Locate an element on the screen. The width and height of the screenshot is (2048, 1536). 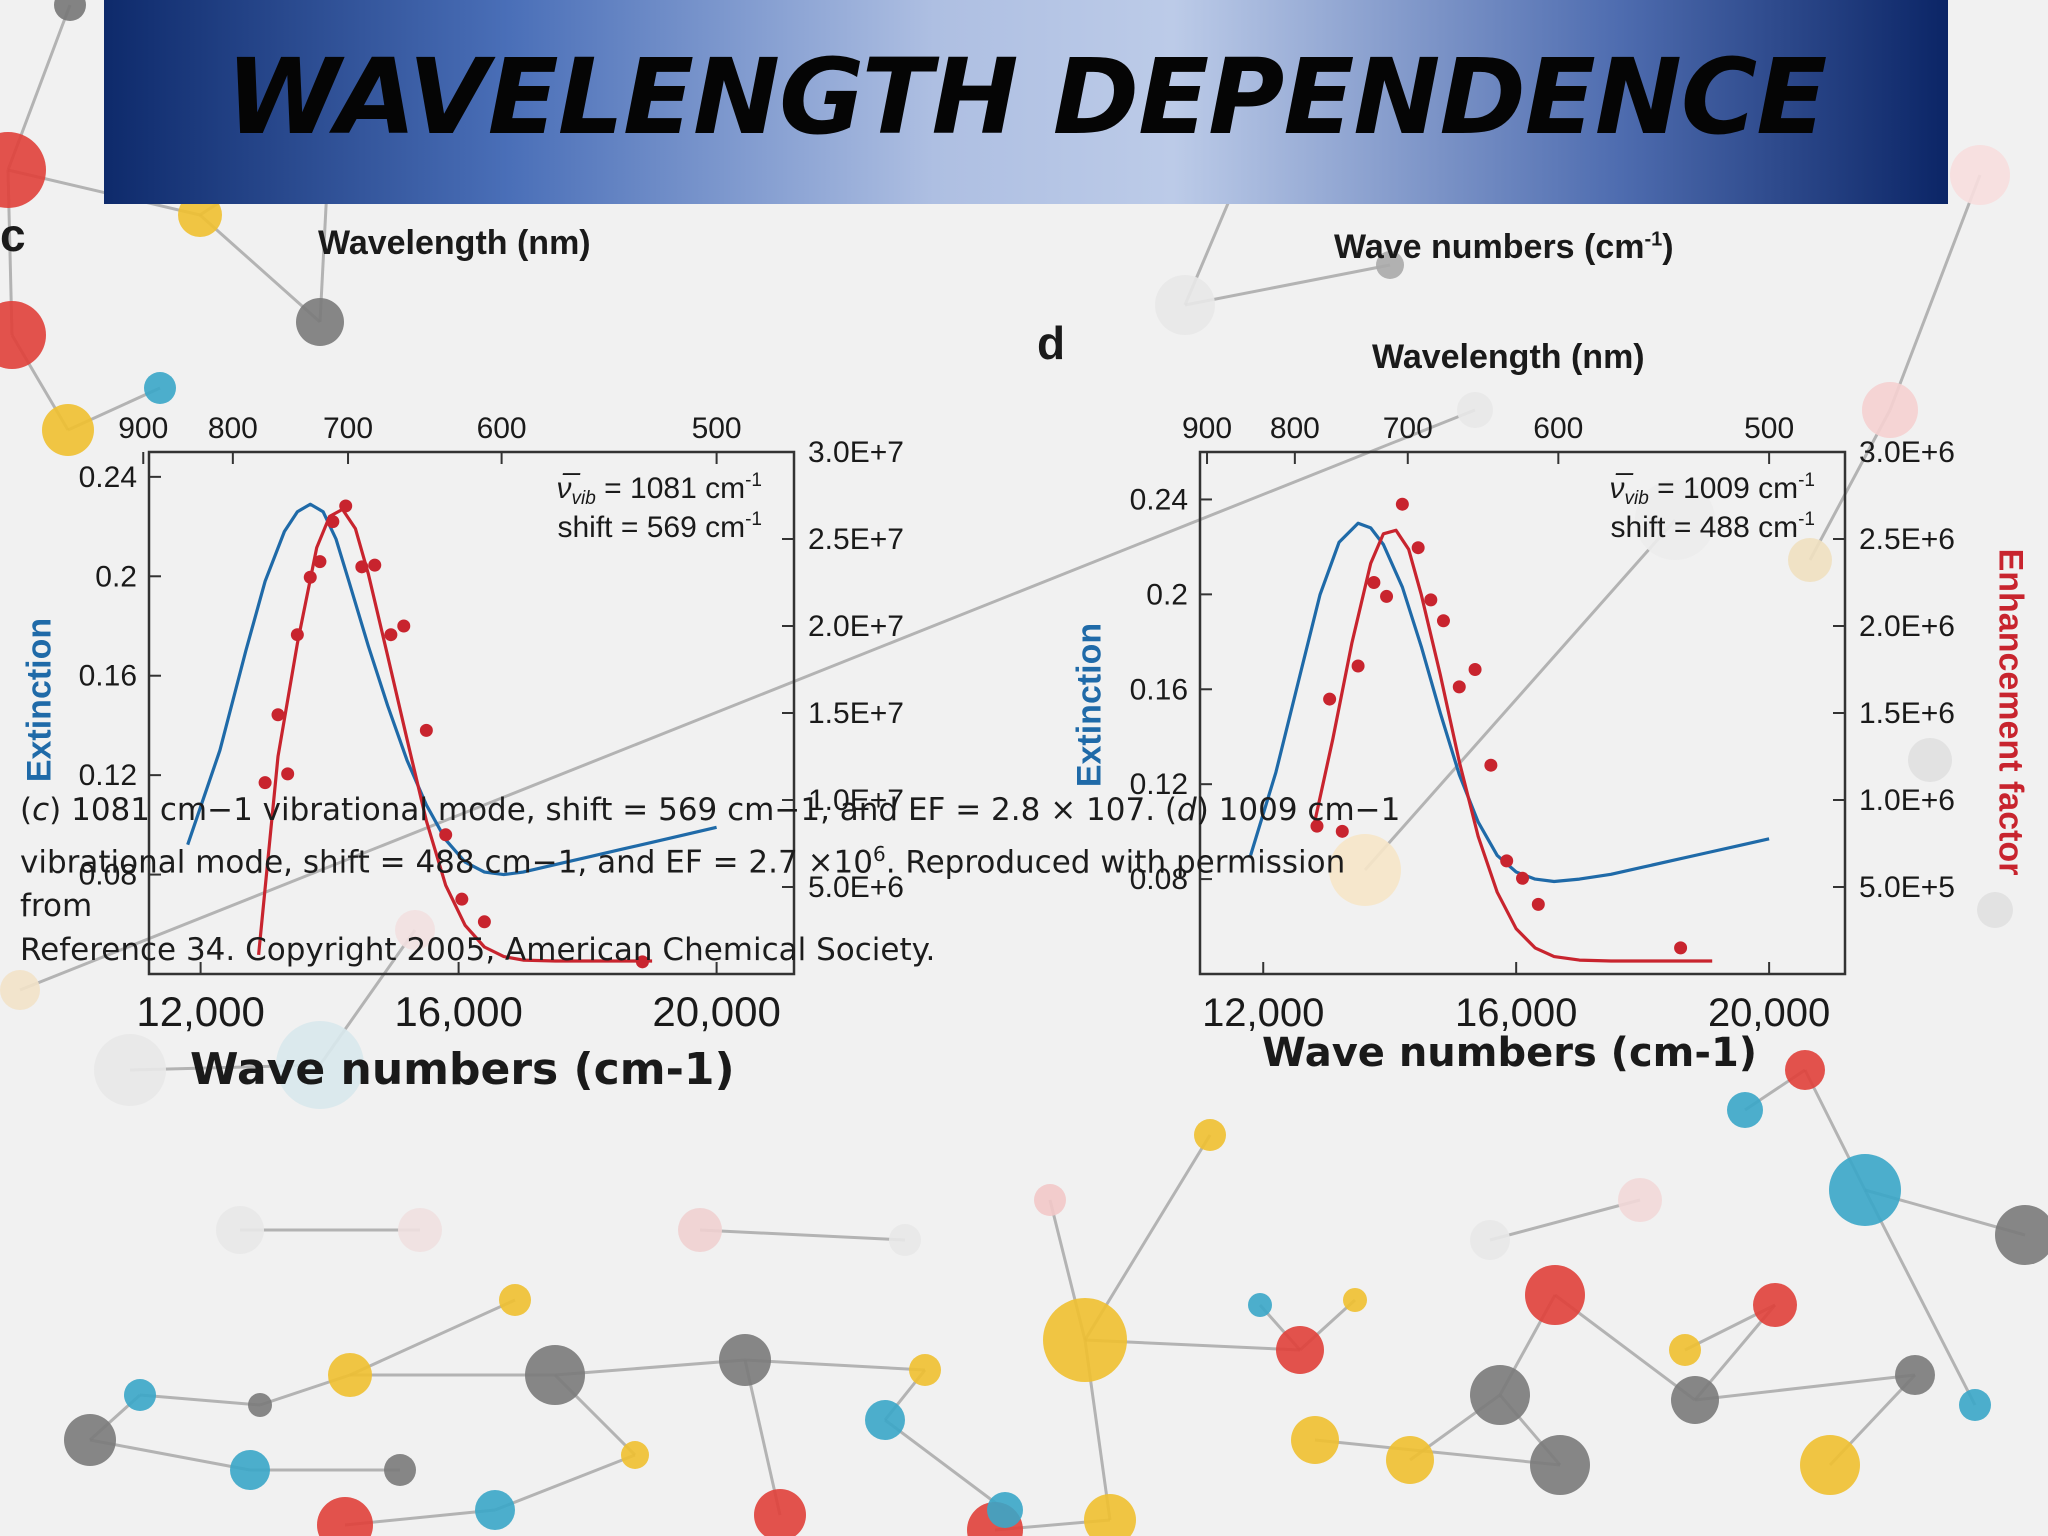
panel-d-wavenumbers-end: ) is located at coordinates (1668, 247).